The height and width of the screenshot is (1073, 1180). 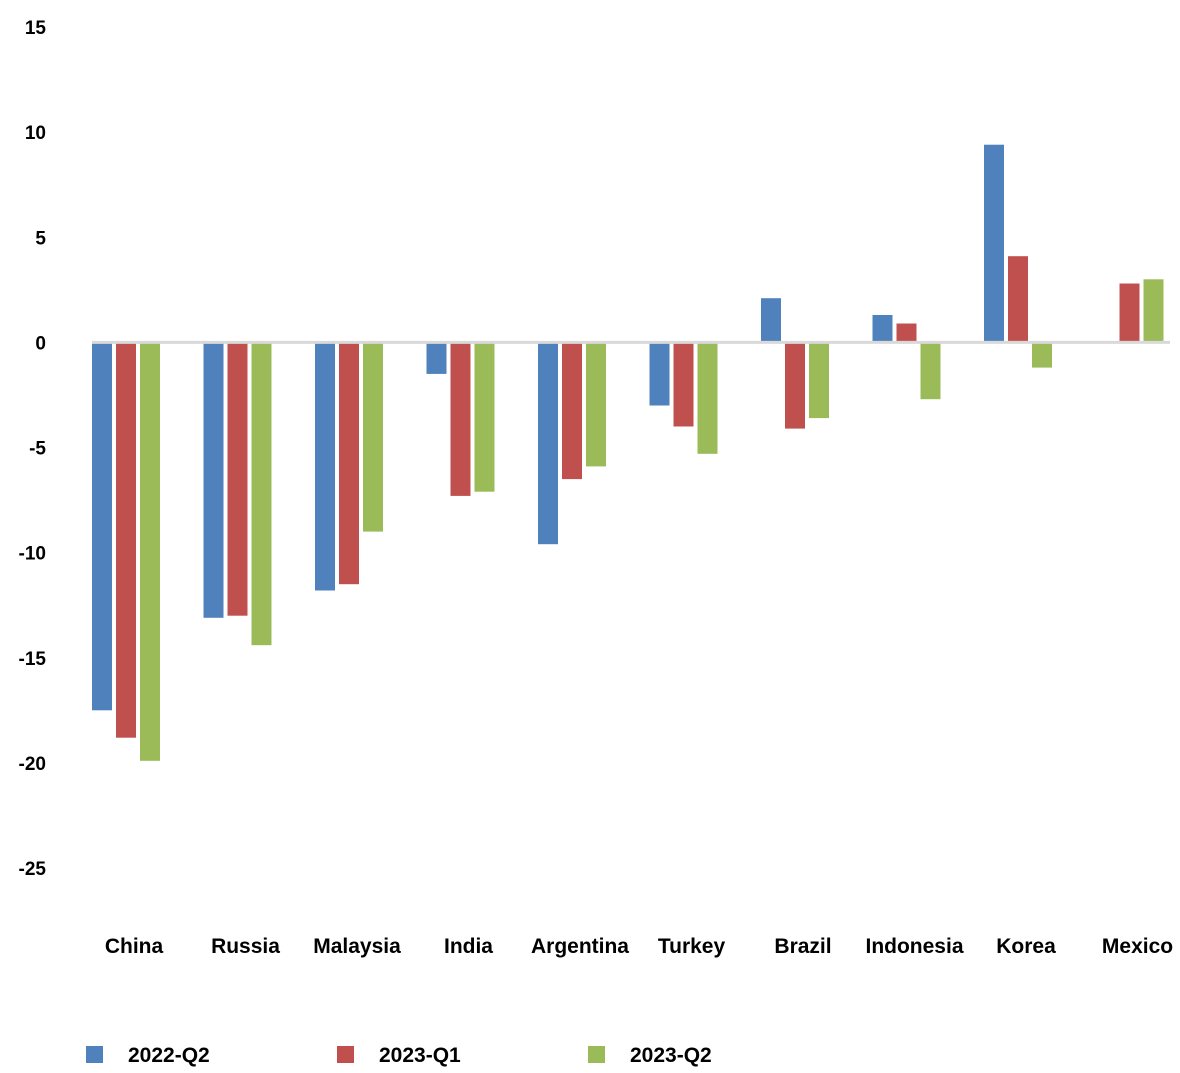 What do you see at coordinates (468, 946) in the screenshot?
I see `category-label: India` at bounding box center [468, 946].